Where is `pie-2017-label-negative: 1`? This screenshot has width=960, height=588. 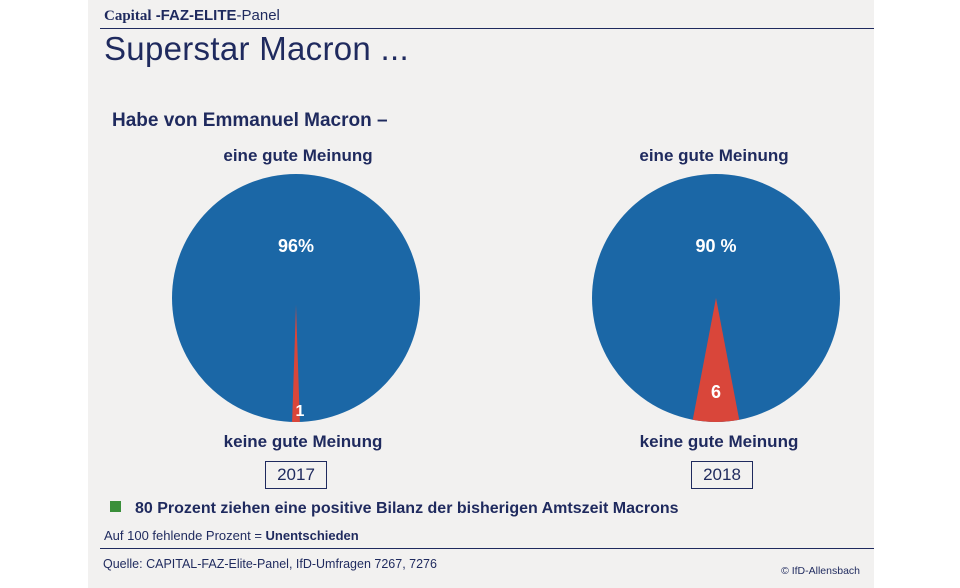
pie-2017-label-negative: 1 is located at coordinates (300, 411).